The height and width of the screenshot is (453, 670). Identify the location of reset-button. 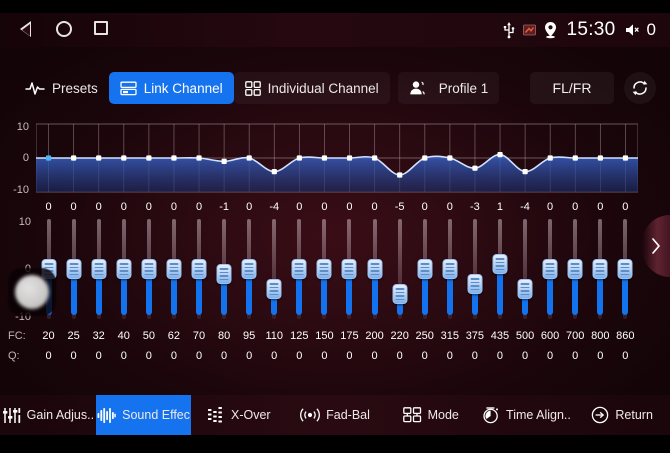
(640, 88).